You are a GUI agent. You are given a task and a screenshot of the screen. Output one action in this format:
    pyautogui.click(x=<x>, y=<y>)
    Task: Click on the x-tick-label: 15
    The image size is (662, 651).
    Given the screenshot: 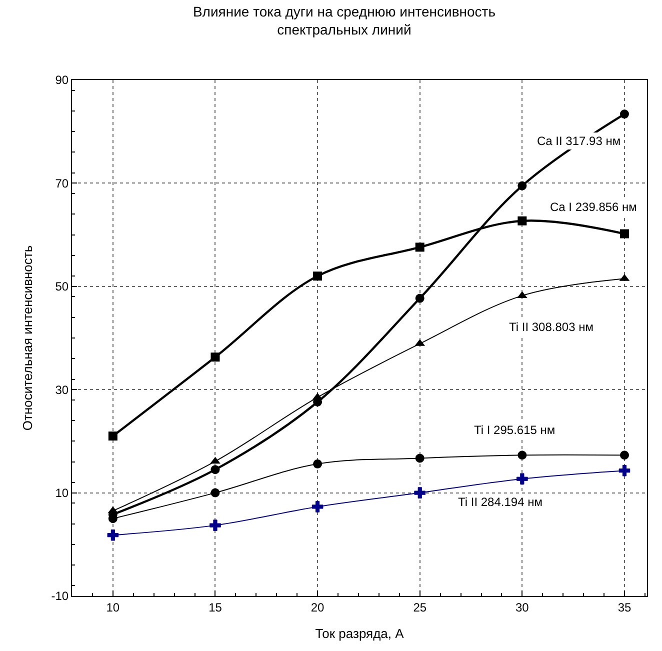 What is the action you would take?
    pyautogui.click(x=215, y=607)
    